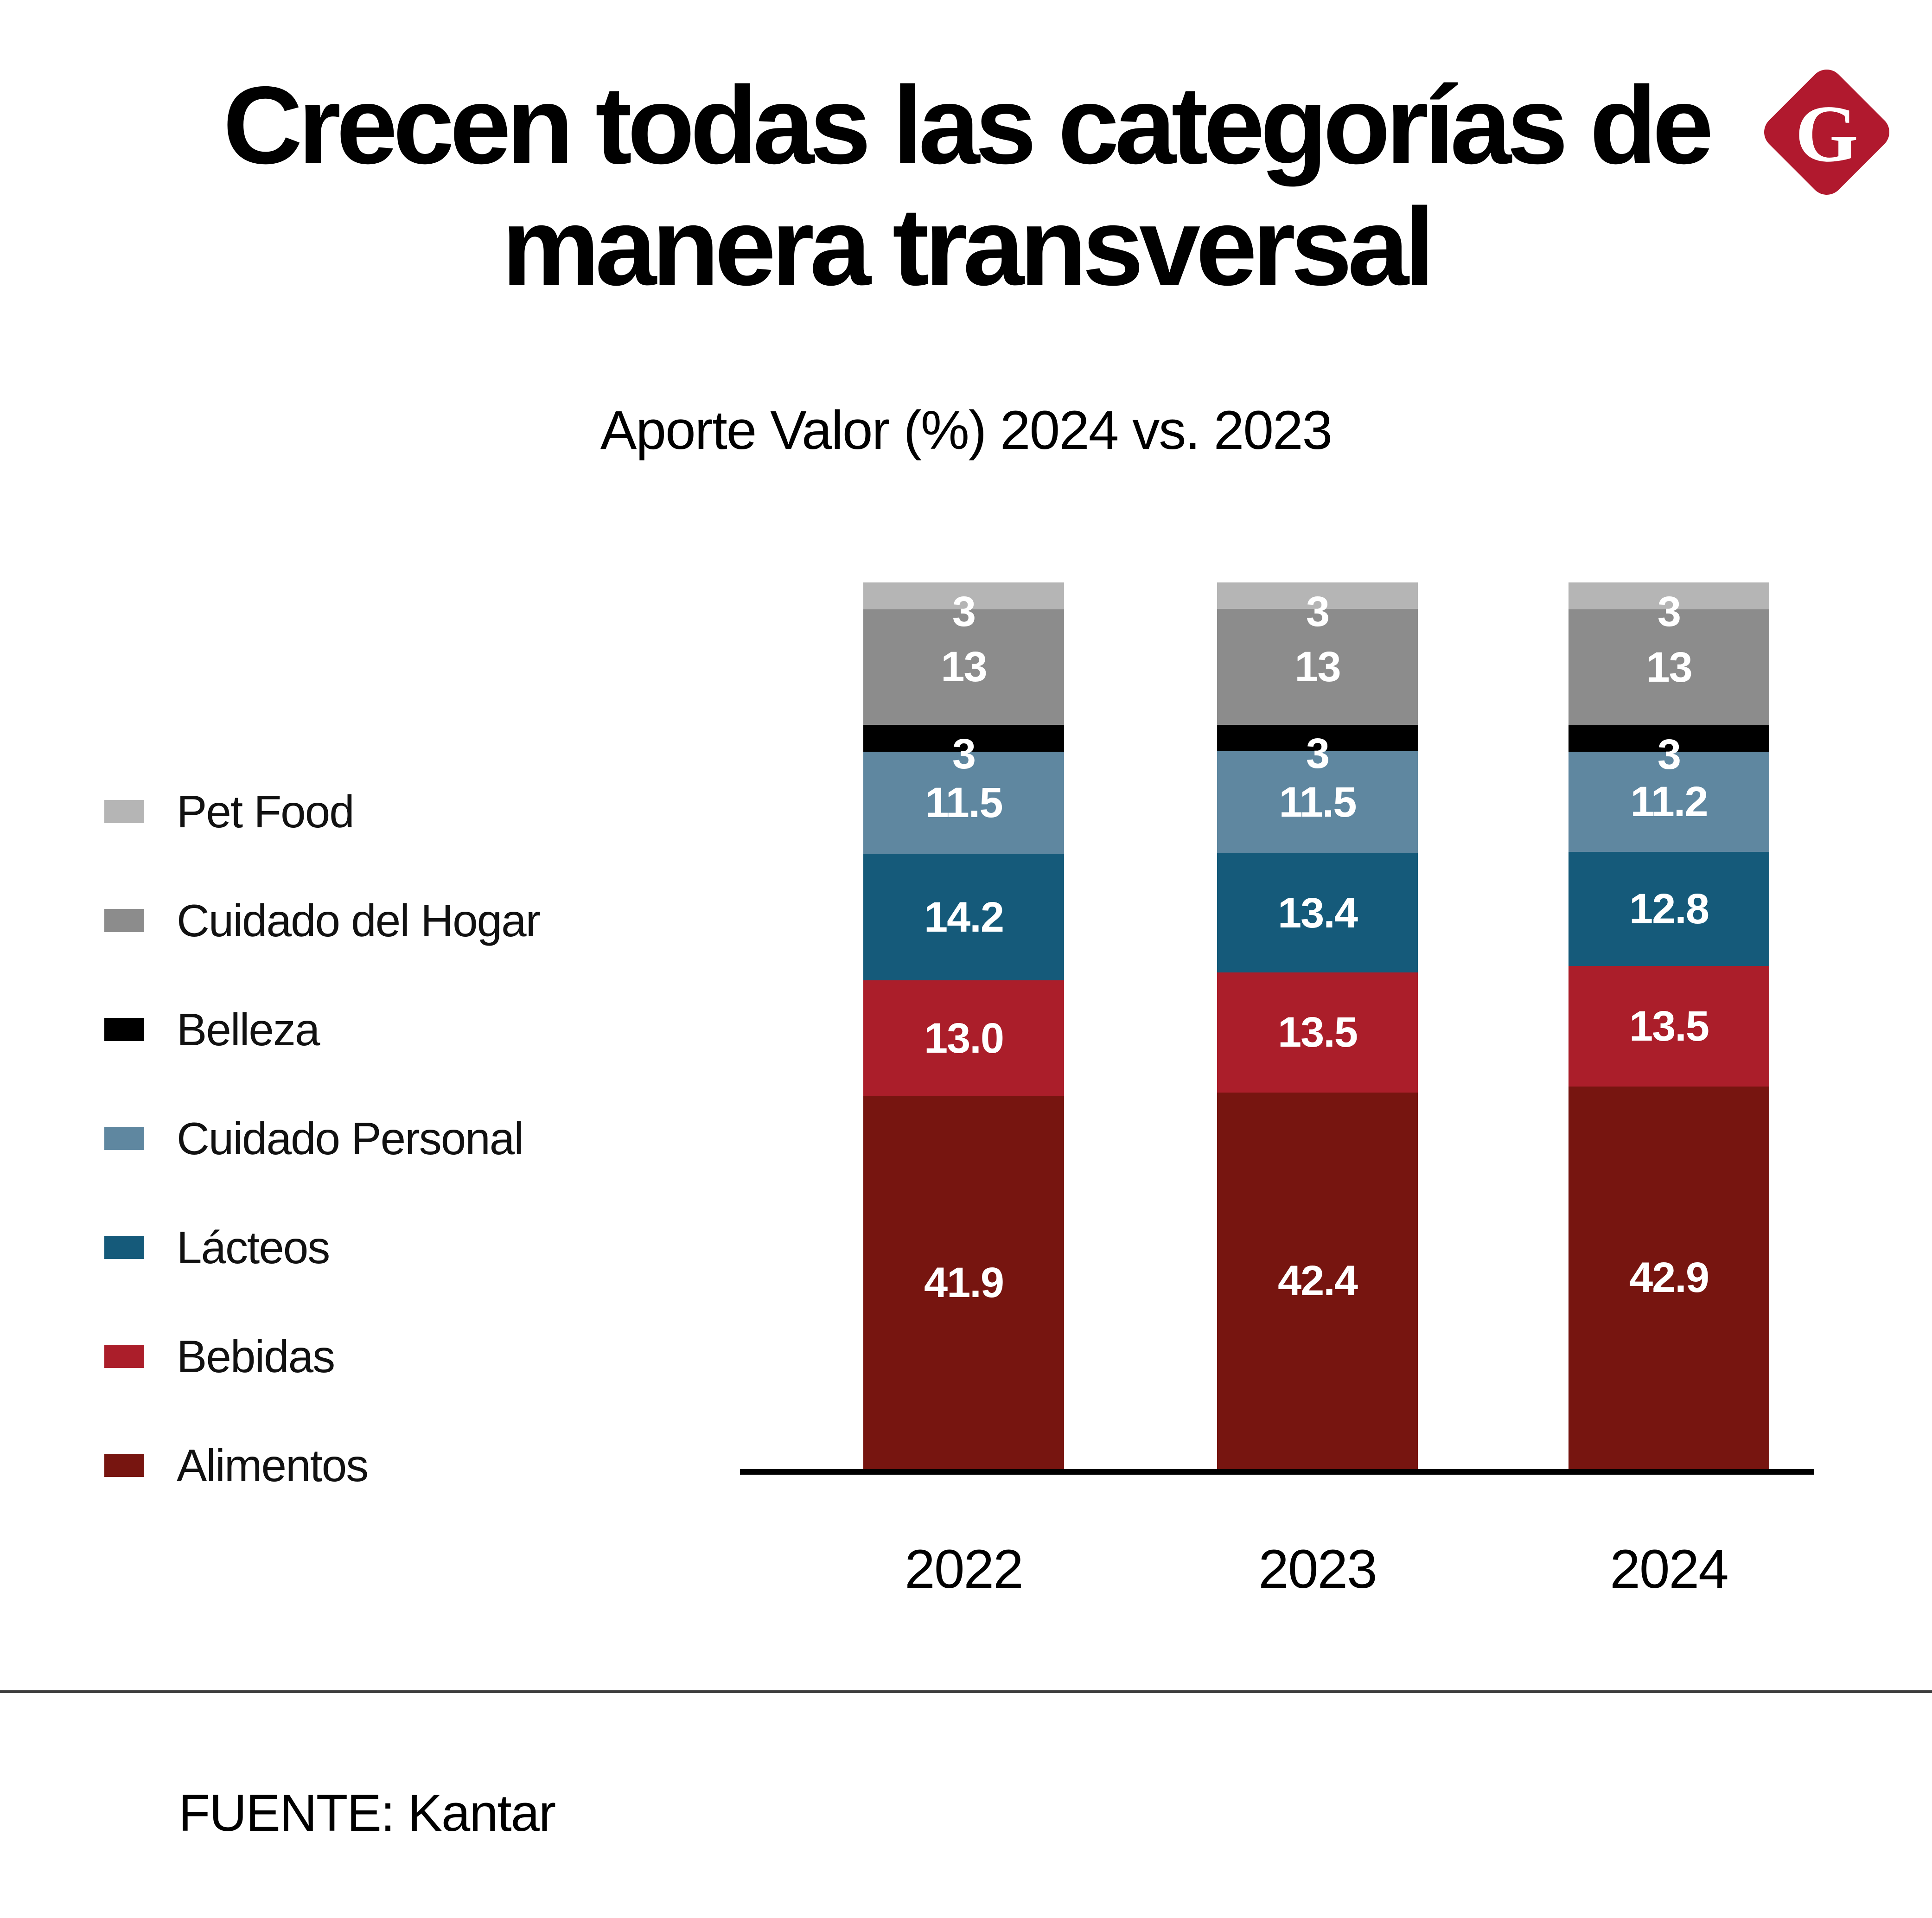 The width and height of the screenshot is (1932, 1918). Describe the element at coordinates (254, 1247) in the screenshot. I see `legend-label: Lácteos` at that location.